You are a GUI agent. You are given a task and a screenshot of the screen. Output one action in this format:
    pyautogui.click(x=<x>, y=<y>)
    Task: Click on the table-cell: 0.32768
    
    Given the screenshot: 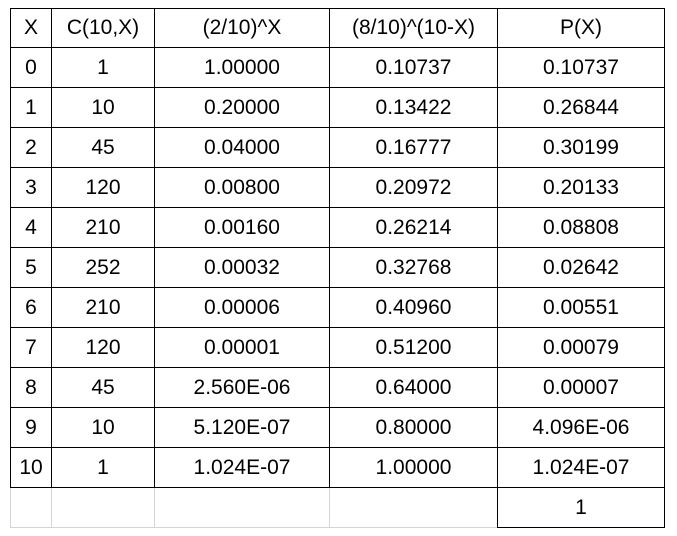 What is the action you would take?
    pyautogui.click(x=413, y=267)
    